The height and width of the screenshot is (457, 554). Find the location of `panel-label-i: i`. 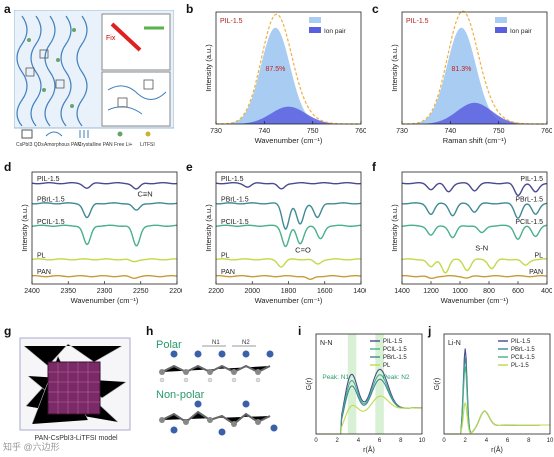

panel-label-i: i is located at coordinates (300, 331).